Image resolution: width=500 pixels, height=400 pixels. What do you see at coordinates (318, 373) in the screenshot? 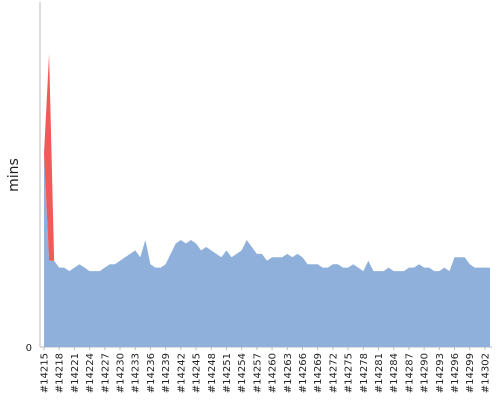
I see `x-tick-label: #14269` at bounding box center [318, 373].